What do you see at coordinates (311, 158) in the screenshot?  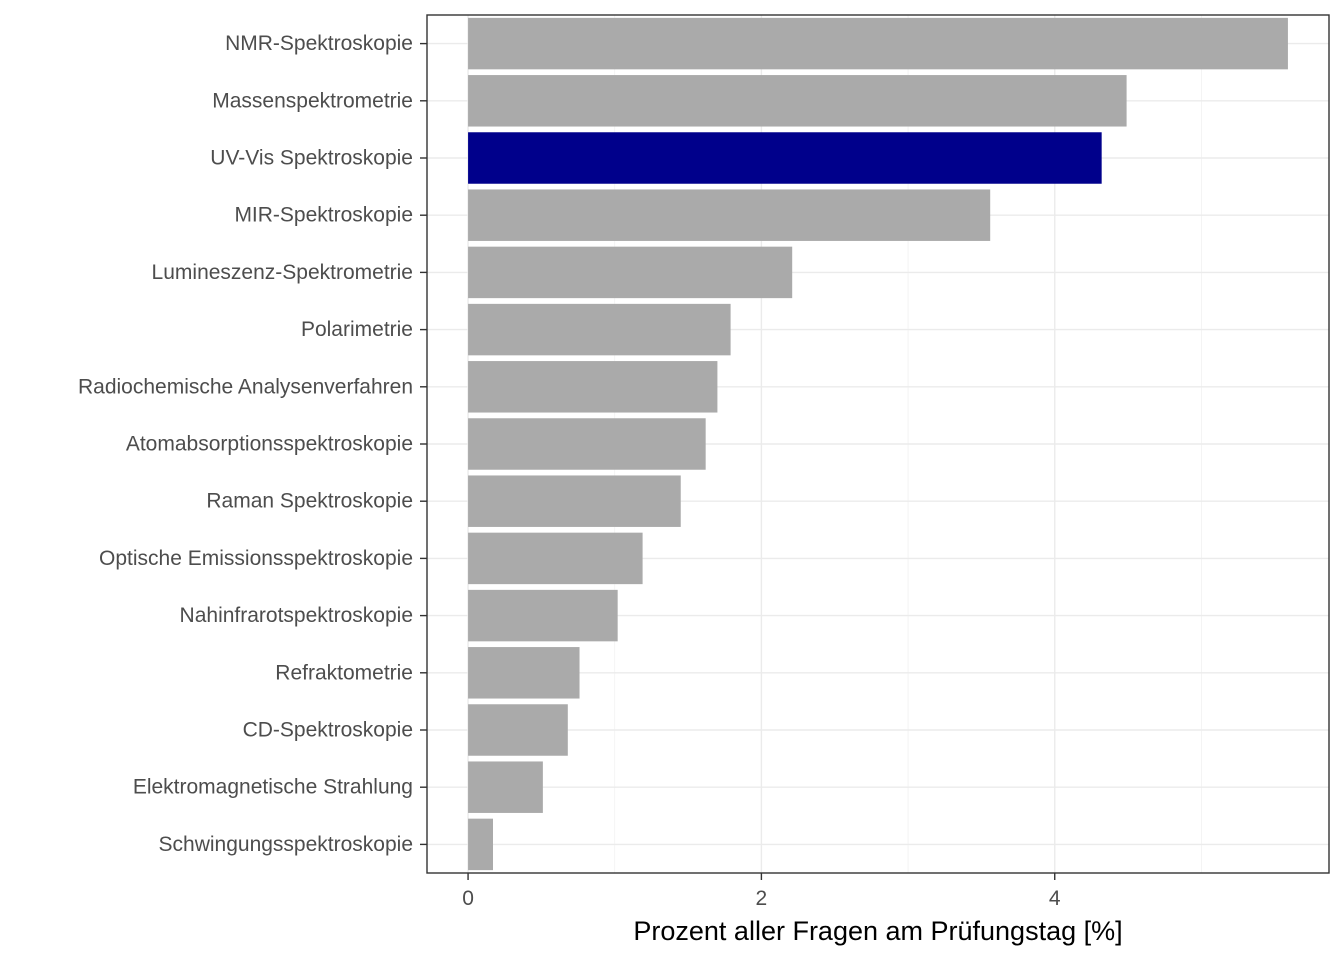 I see `category-label-2: UV-Vis Spektroskopie` at bounding box center [311, 158].